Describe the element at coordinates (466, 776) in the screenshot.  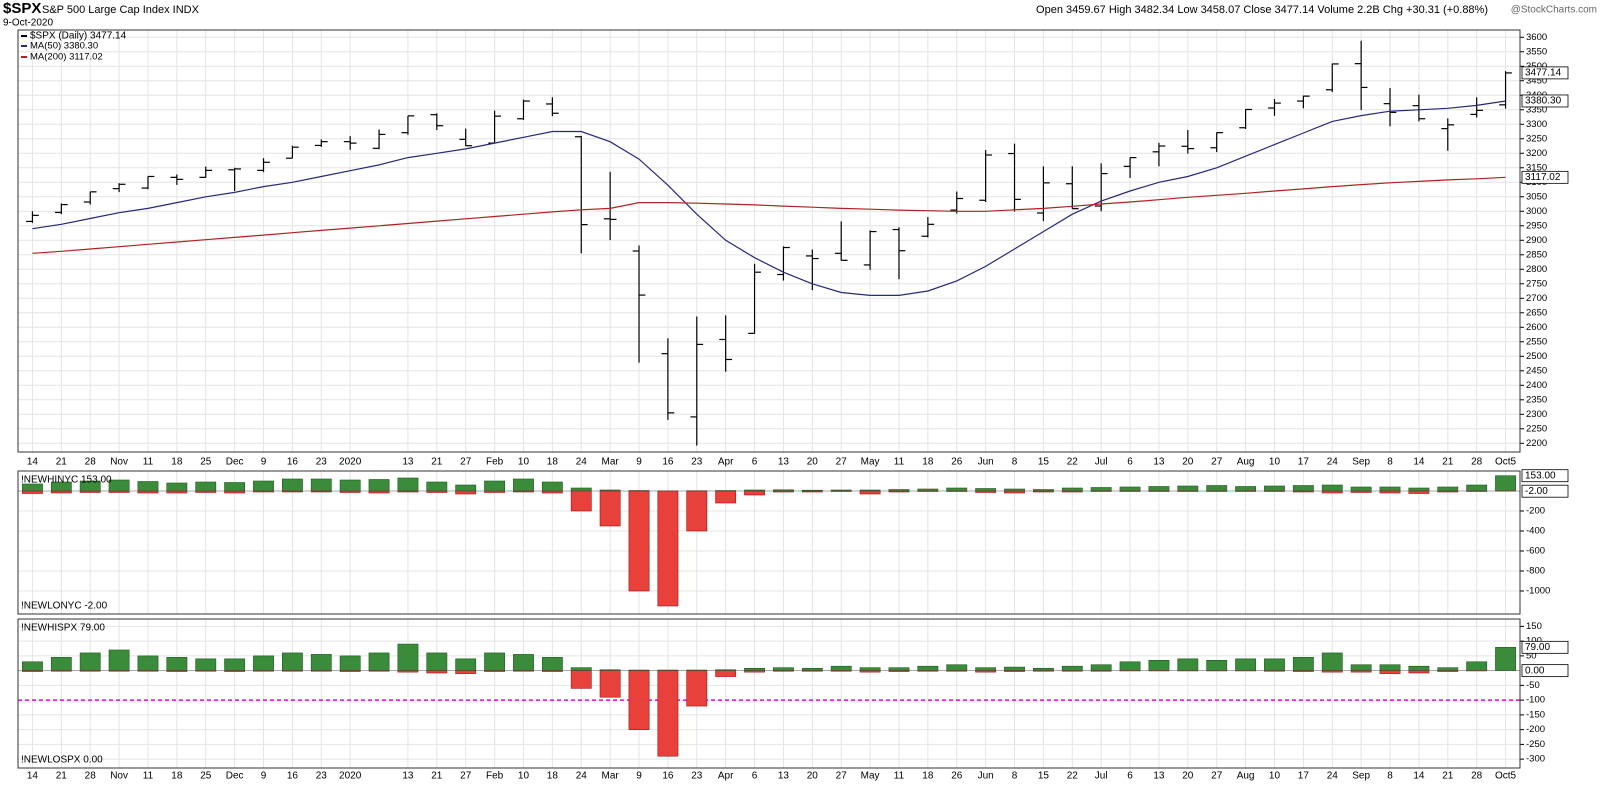
I see `x-tick-label: 27` at that location.